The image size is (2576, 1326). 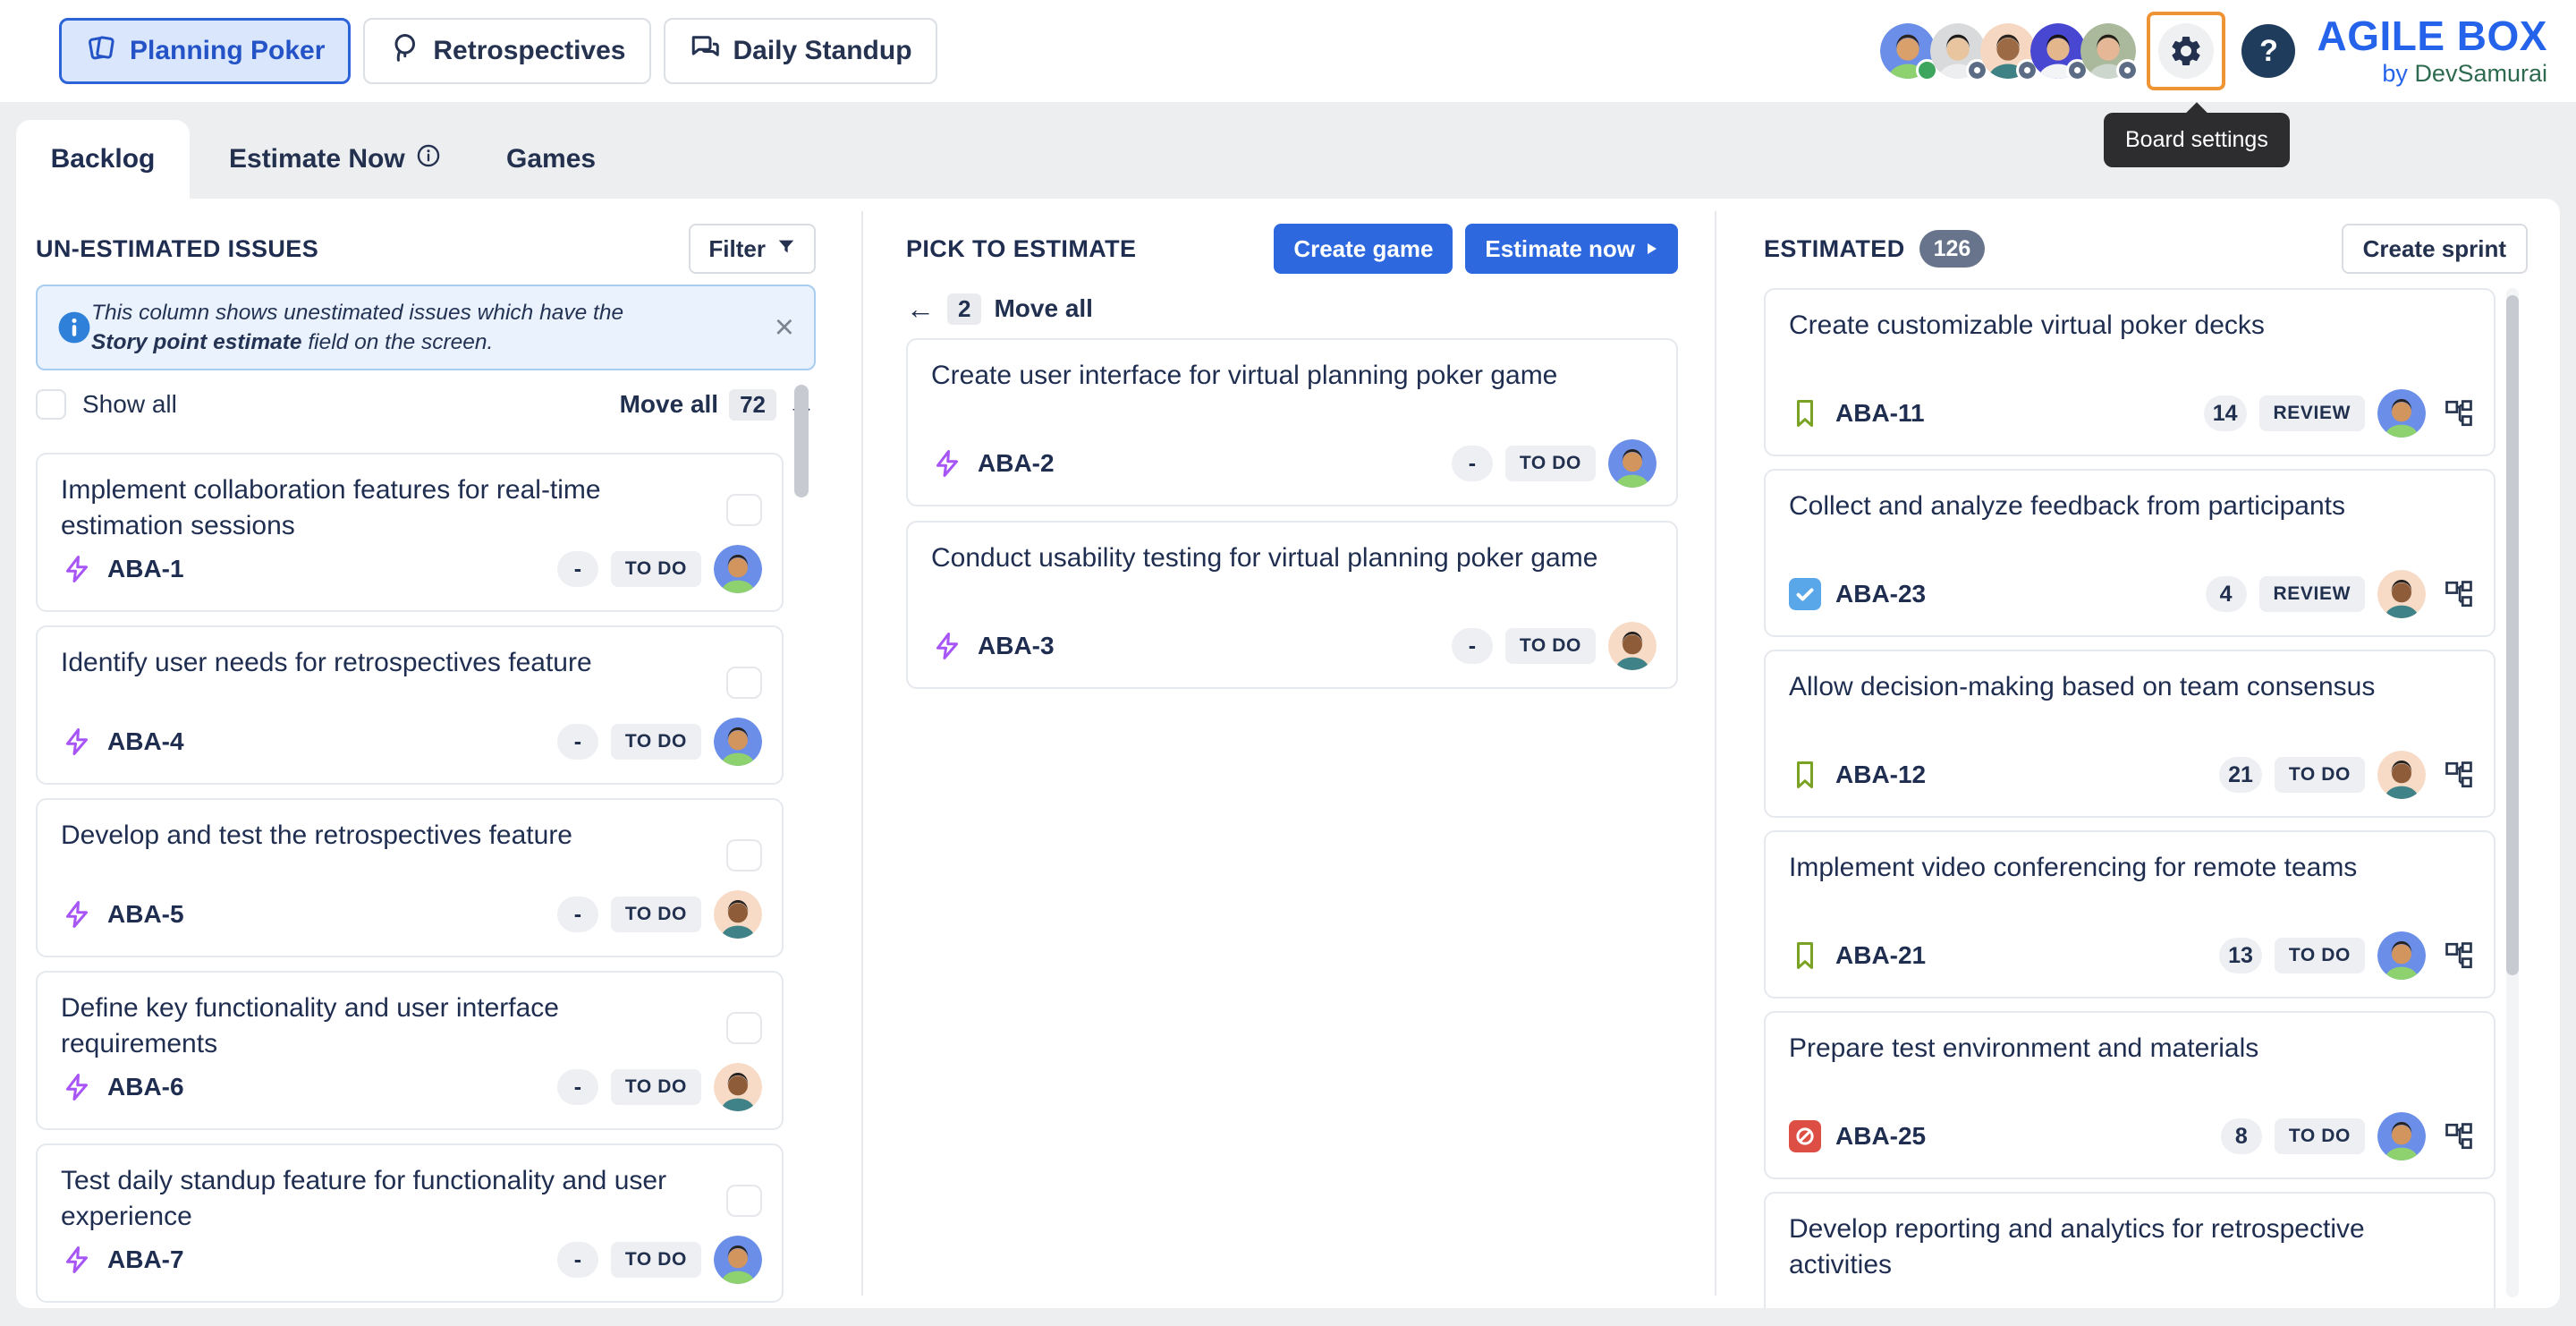 What do you see at coordinates (2131, 956) in the screenshot?
I see `issue-footer: ABA-21 13 TO DO` at bounding box center [2131, 956].